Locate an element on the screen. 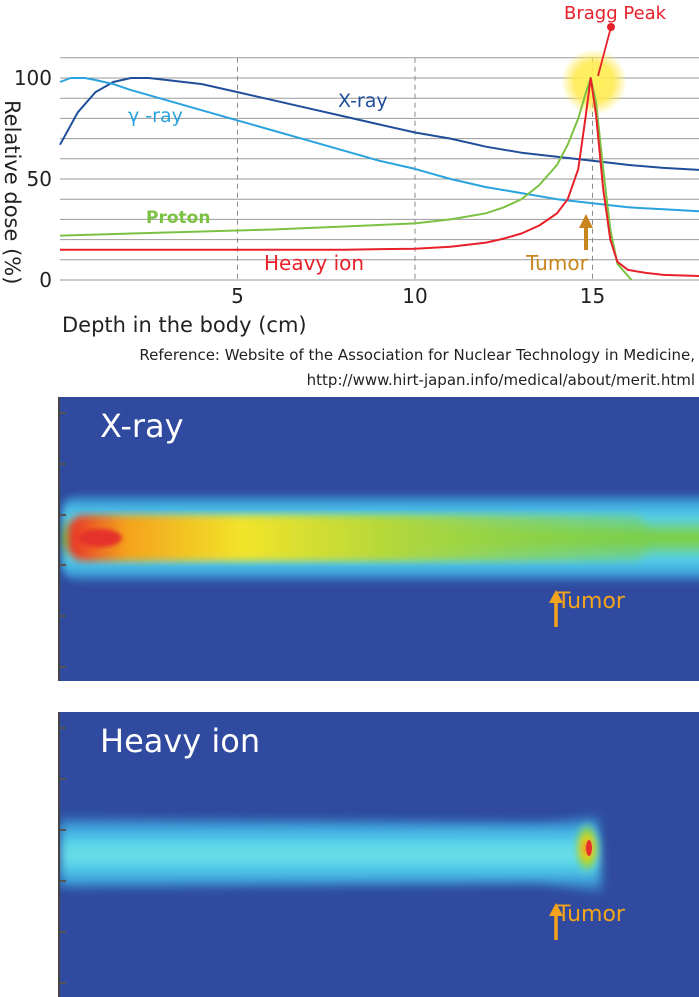 The width and height of the screenshot is (699, 997). bragg-peak-label: Bragg Peak is located at coordinates (615, 13).